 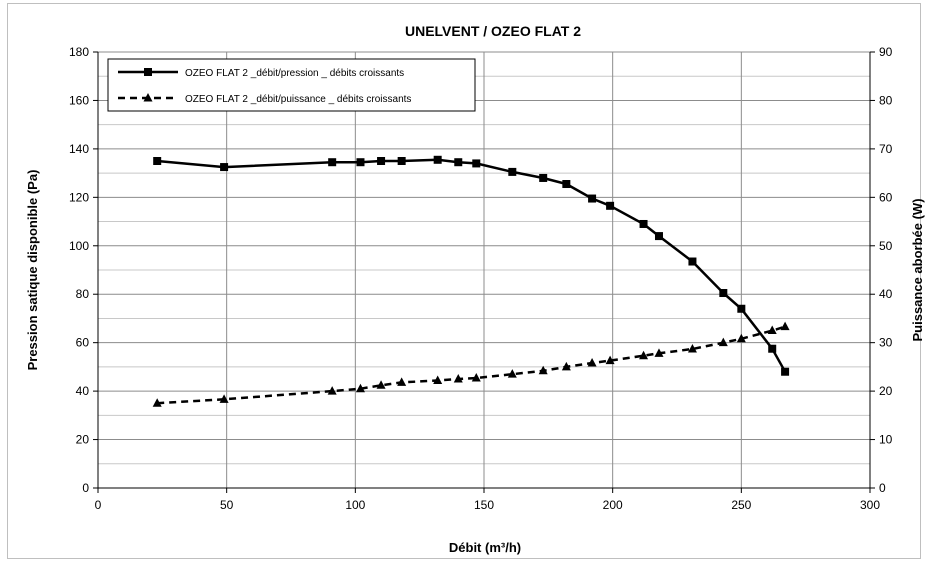 I want to click on y2-tick-label: 40, so click(x=886, y=294).